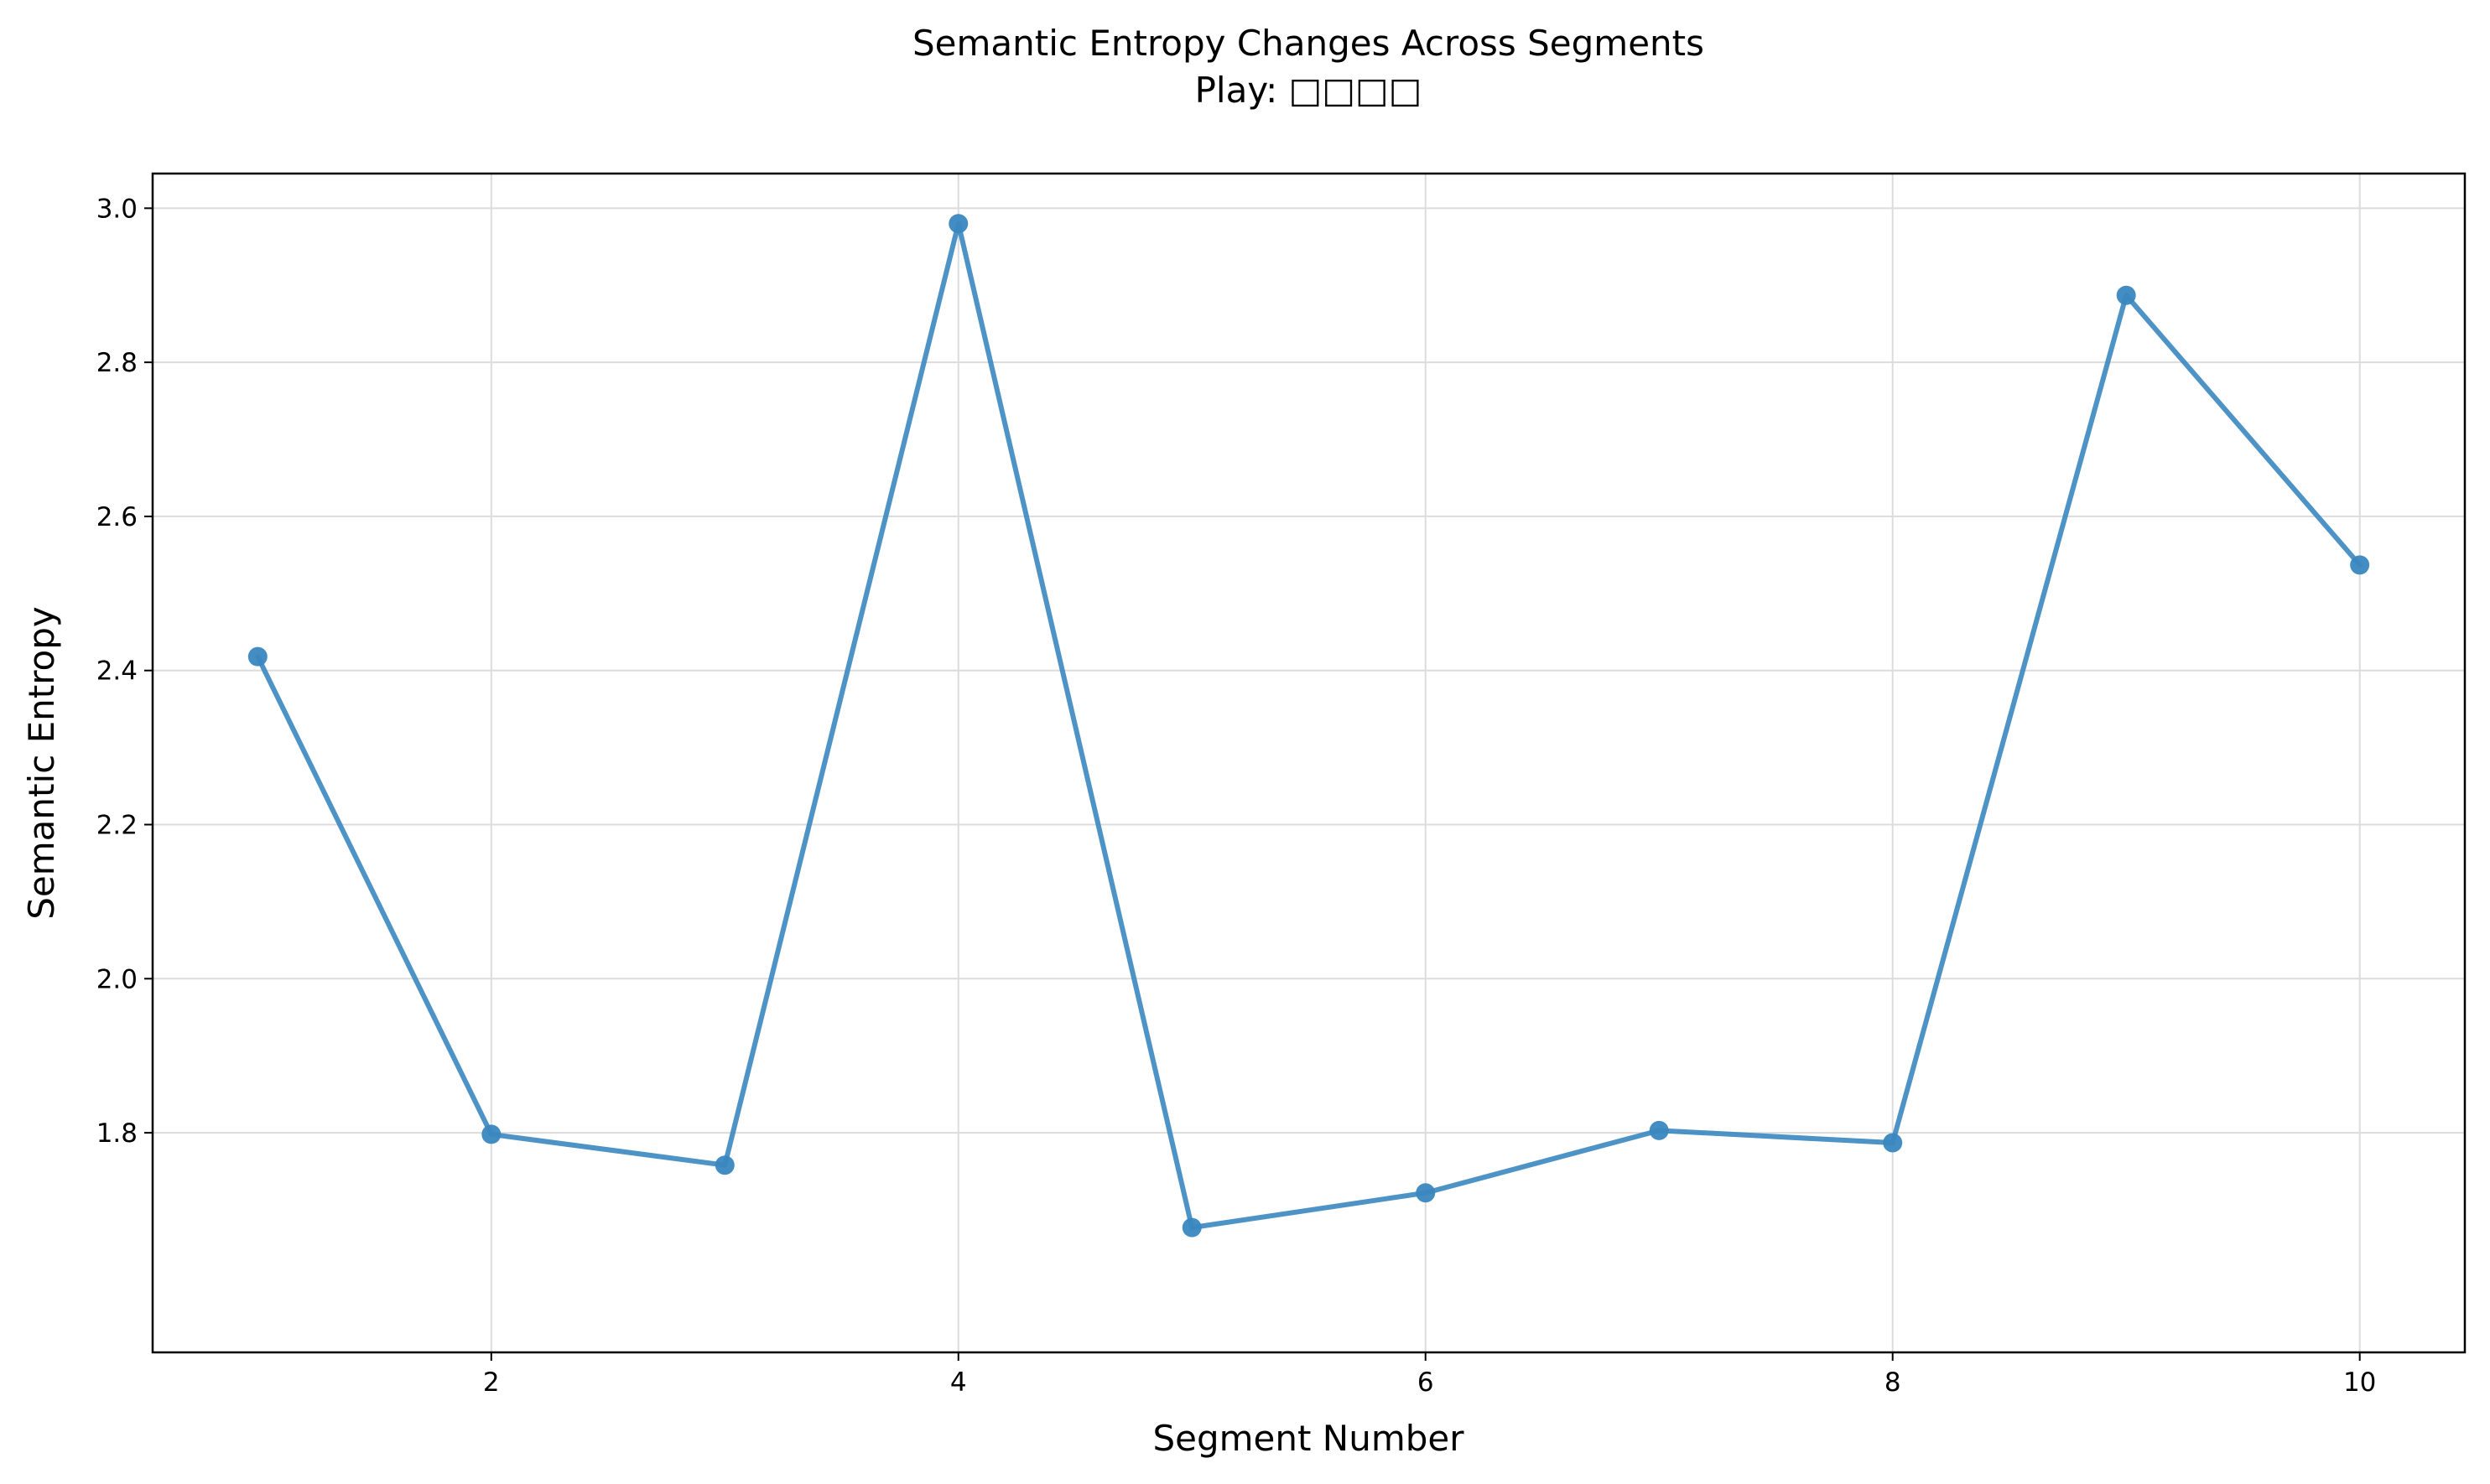  I want to click on x-tick-label: 8, so click(1892, 1382).